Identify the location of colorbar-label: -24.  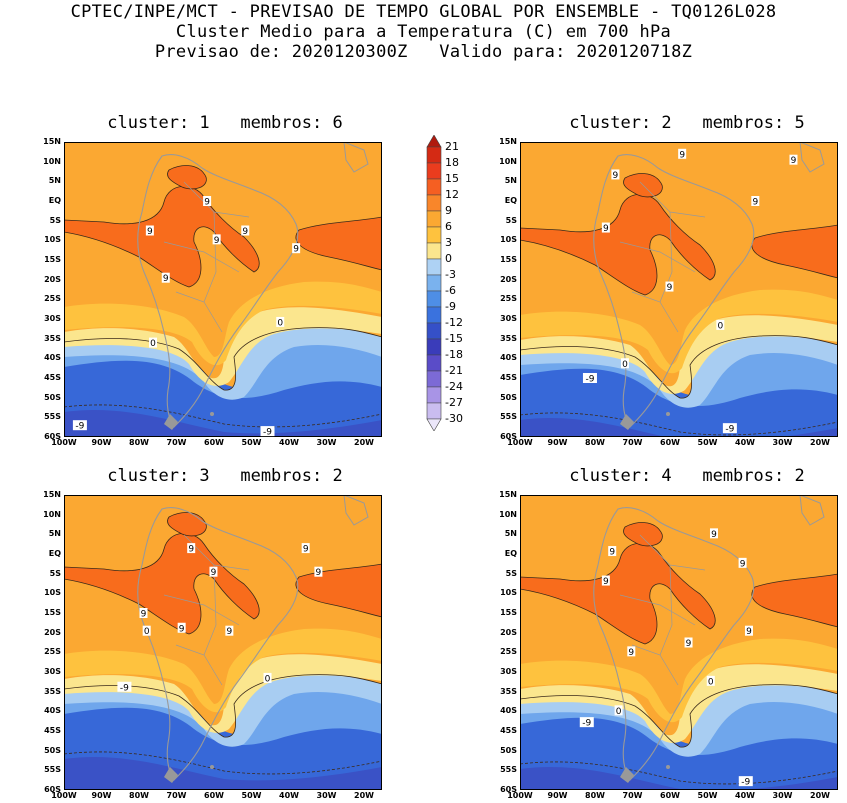
(454, 386).